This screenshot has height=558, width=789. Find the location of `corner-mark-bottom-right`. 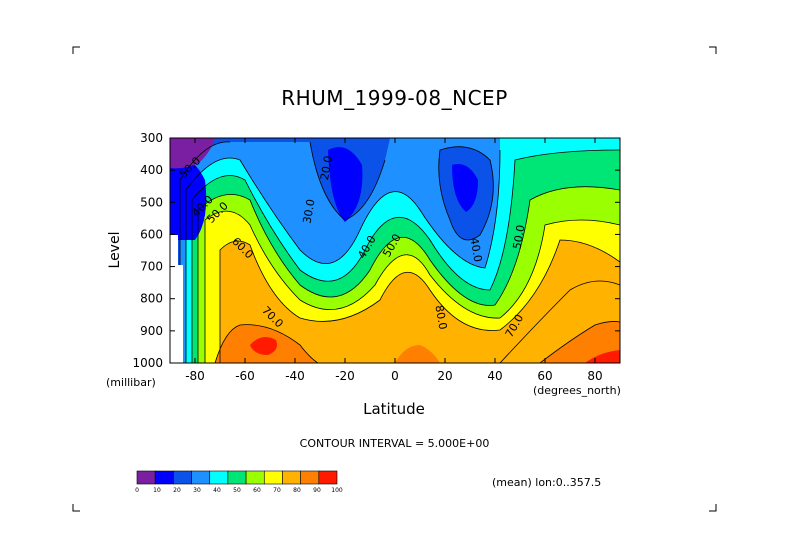

corner-mark-bottom-right is located at coordinates (713, 508).